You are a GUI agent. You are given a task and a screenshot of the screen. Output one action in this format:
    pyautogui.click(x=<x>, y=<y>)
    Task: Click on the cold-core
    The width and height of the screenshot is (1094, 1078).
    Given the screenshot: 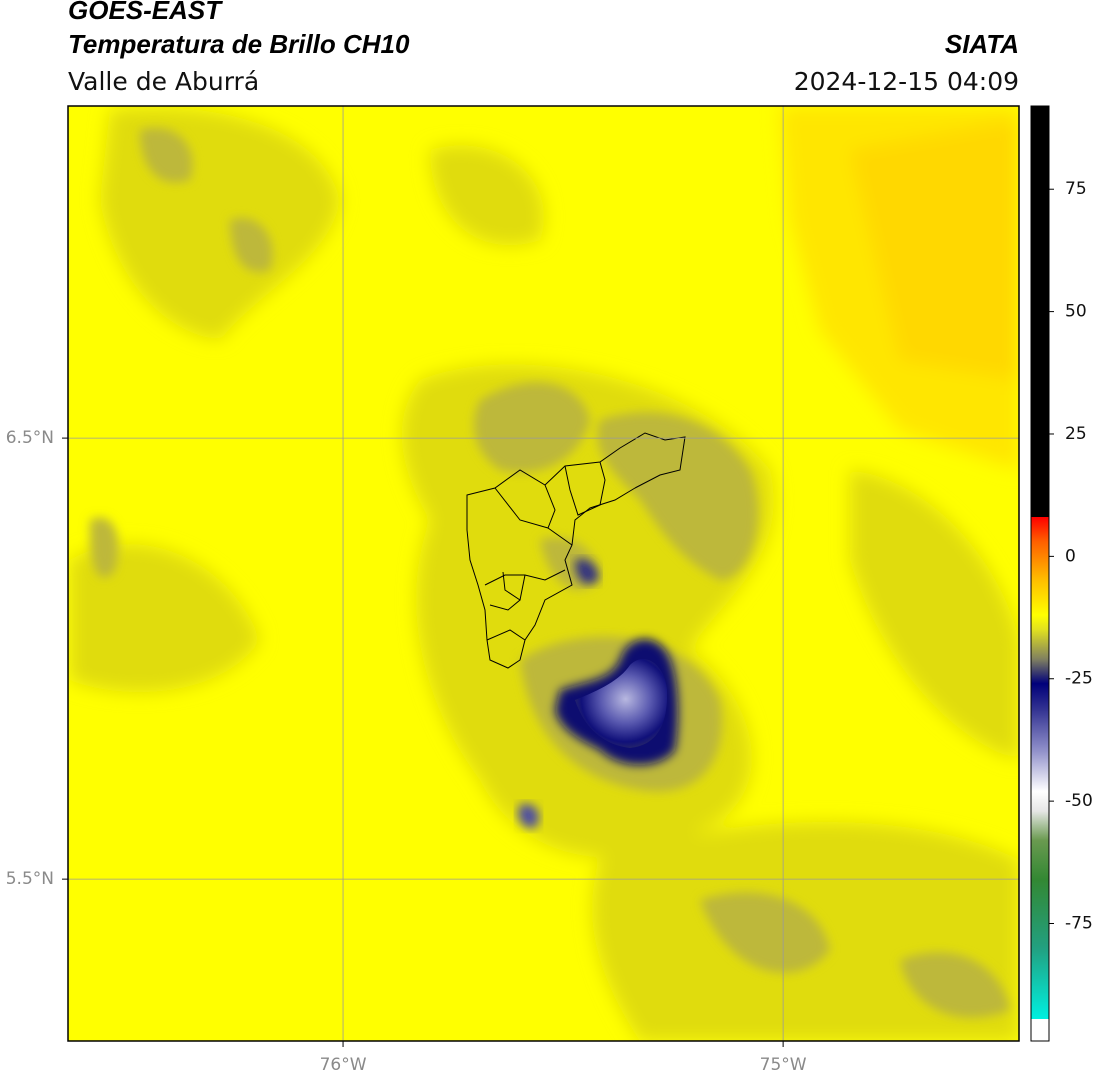 What is the action you would take?
    pyautogui.click(x=598, y=694)
    